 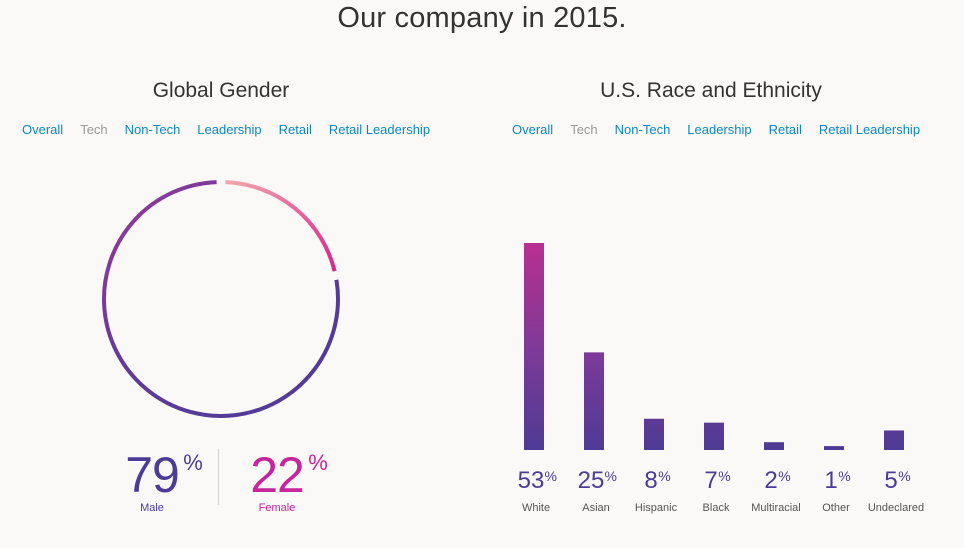 What do you see at coordinates (221, 90) in the screenshot?
I see `gender-section-title: Global Gender` at bounding box center [221, 90].